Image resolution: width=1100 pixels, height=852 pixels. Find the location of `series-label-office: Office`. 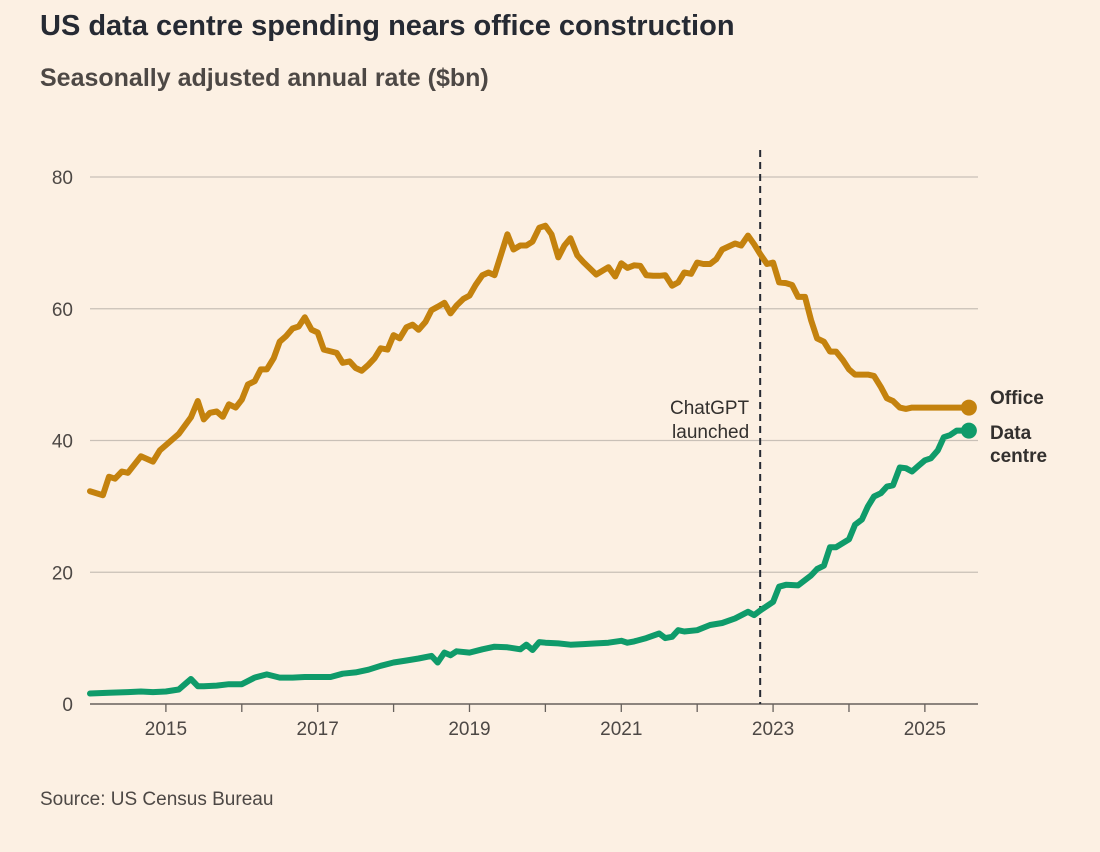

series-label-office: Office is located at coordinates (1017, 398).